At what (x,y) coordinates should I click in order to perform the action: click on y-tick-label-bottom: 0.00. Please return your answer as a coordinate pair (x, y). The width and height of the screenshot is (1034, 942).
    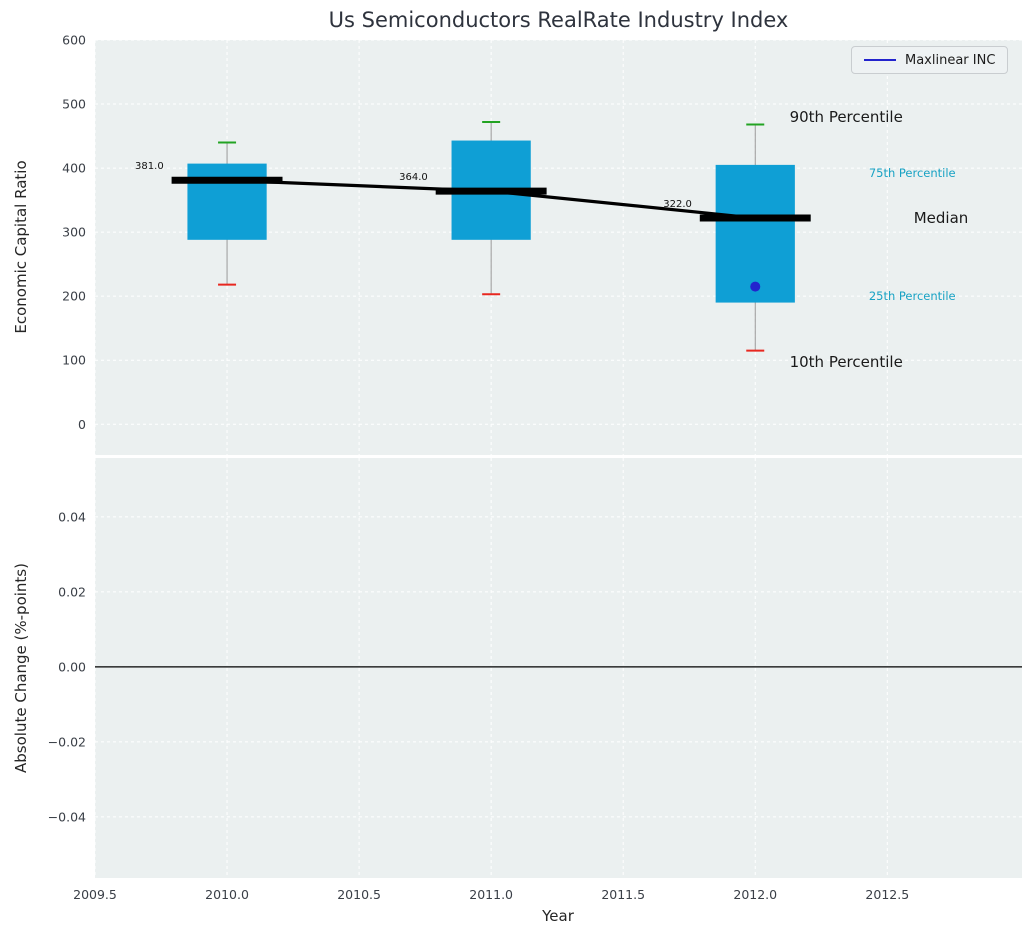
    Looking at the image, I should click on (72, 666).